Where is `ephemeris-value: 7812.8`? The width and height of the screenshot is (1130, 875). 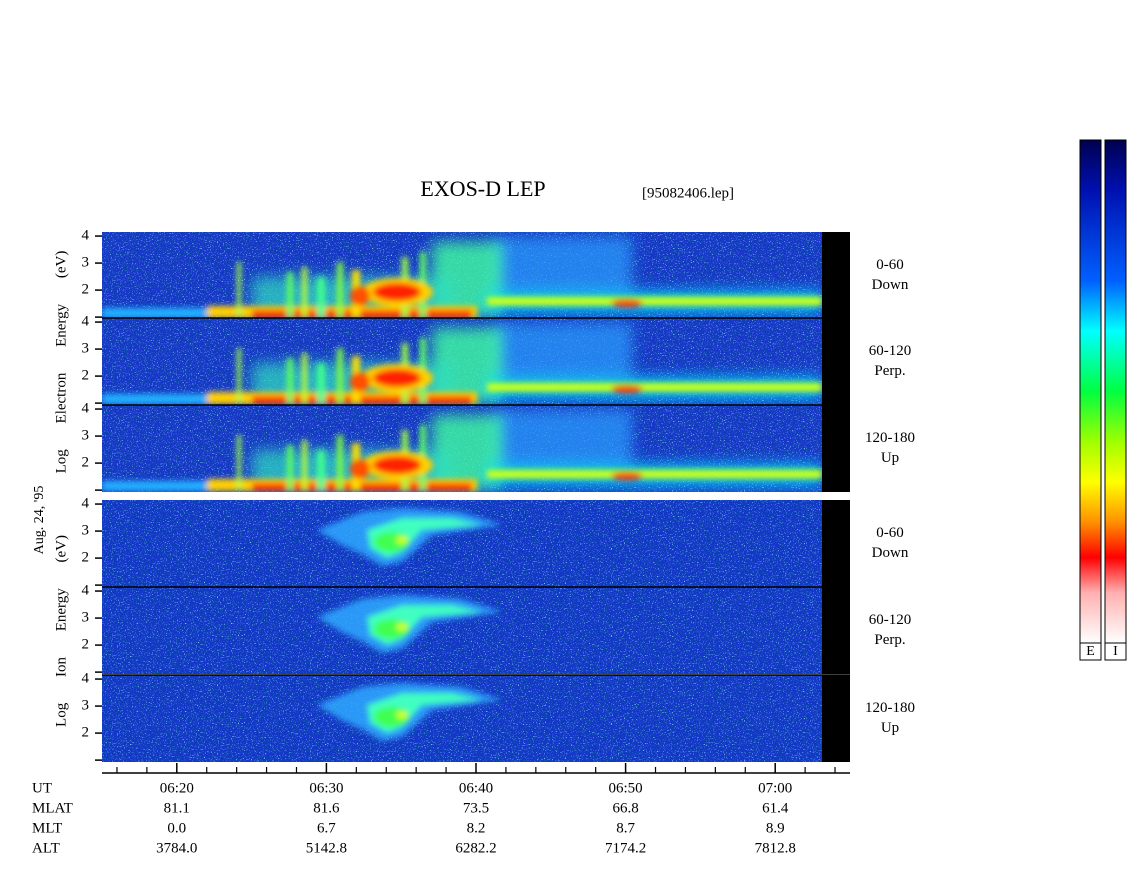
ephemeris-value: 7812.8 is located at coordinates (775, 848).